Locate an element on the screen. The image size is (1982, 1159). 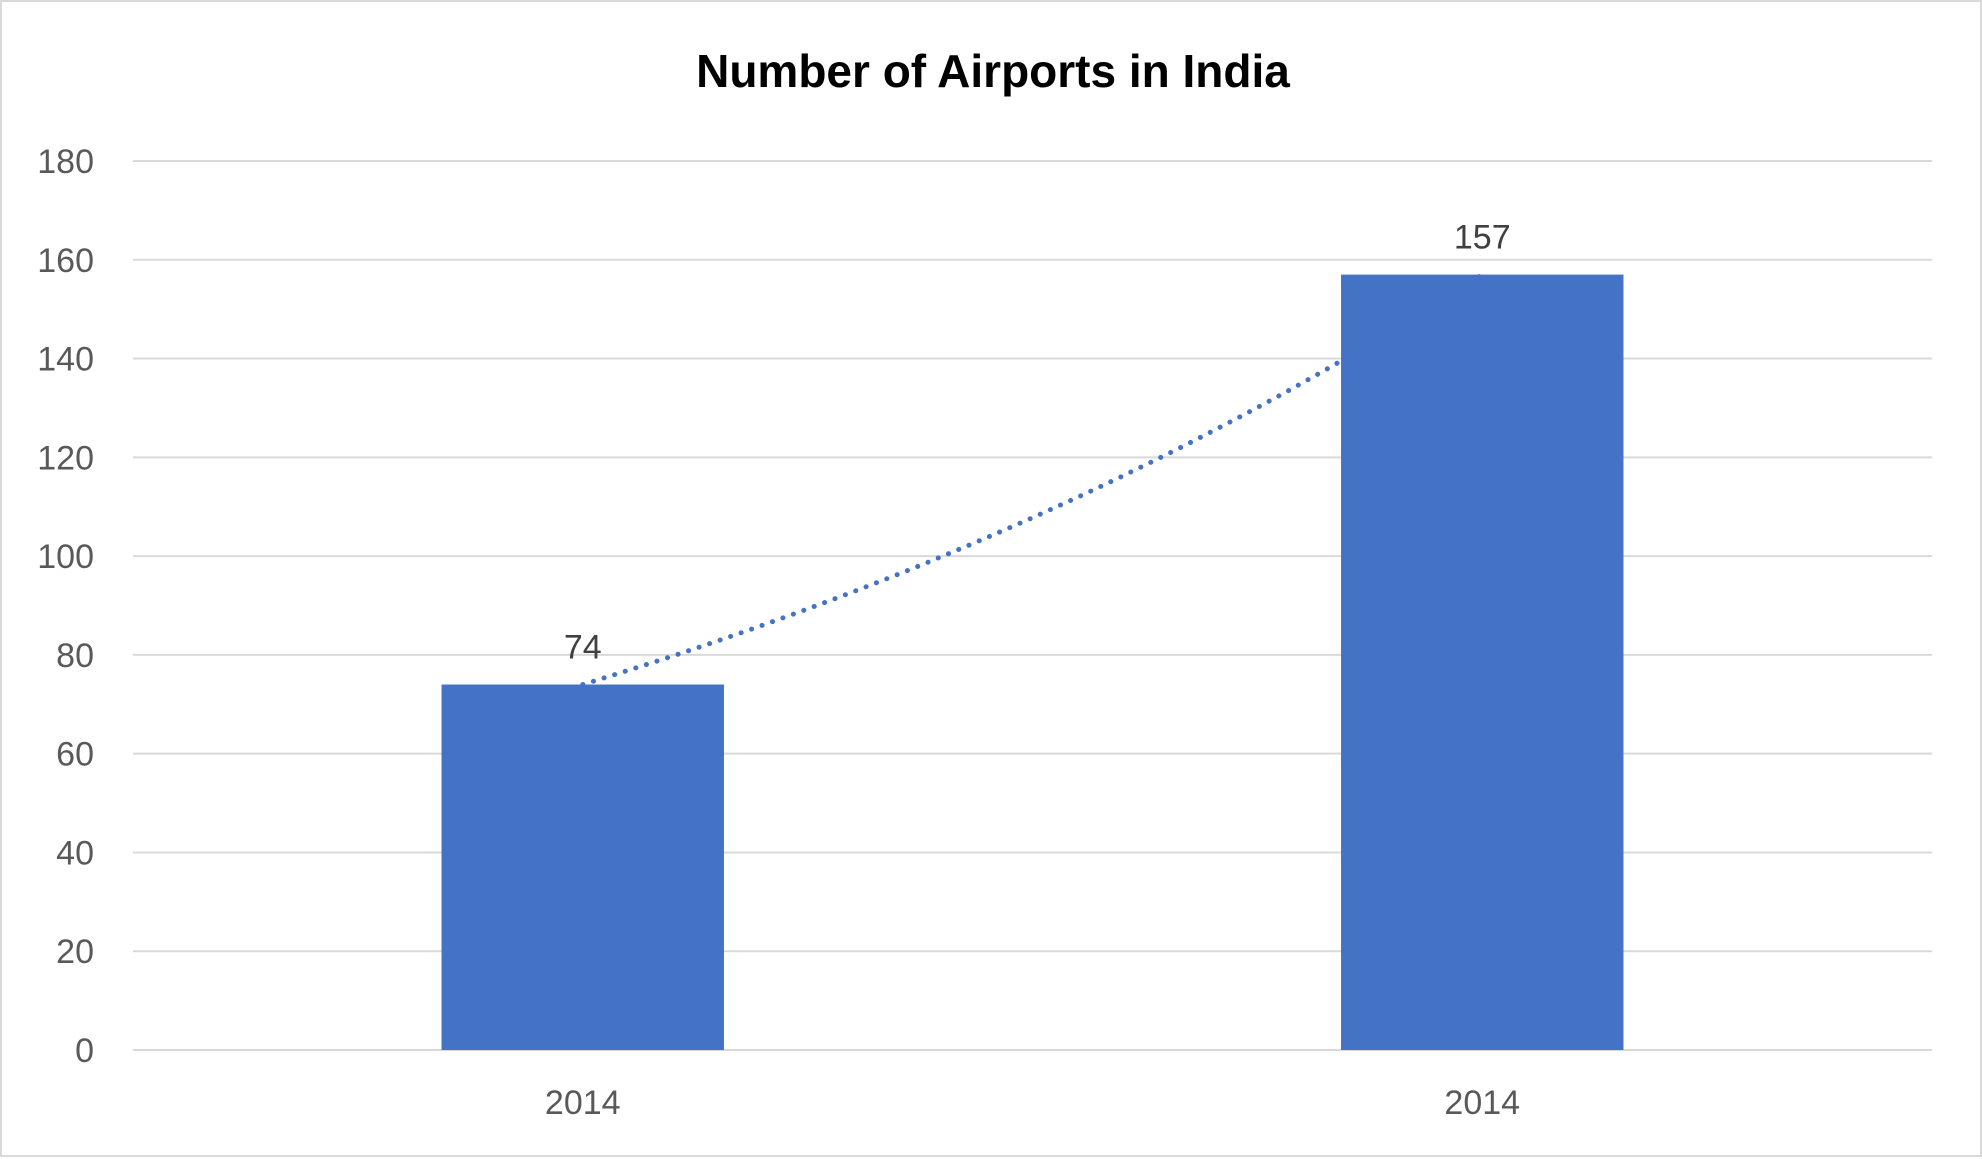
x-axis-ticks: 2014 2014 is located at coordinates (1032, 1103).